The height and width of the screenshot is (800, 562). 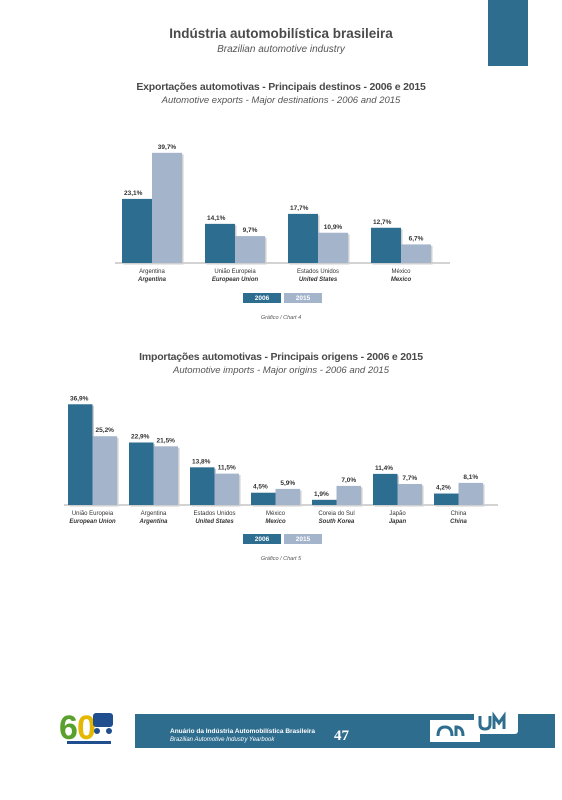 I want to click on data-label-2015-argentina: 39,7%, so click(x=167, y=147).